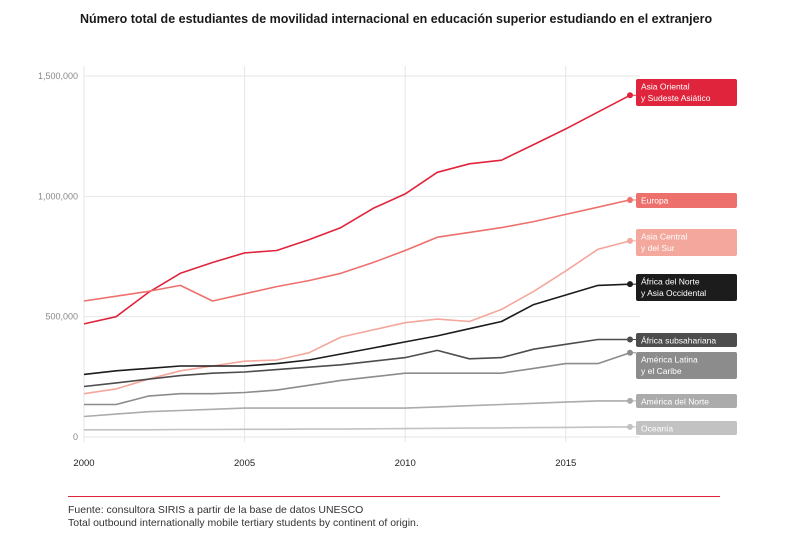  Describe the element at coordinates (655, 201) in the screenshot. I see `legend-label-text: Europa` at that location.